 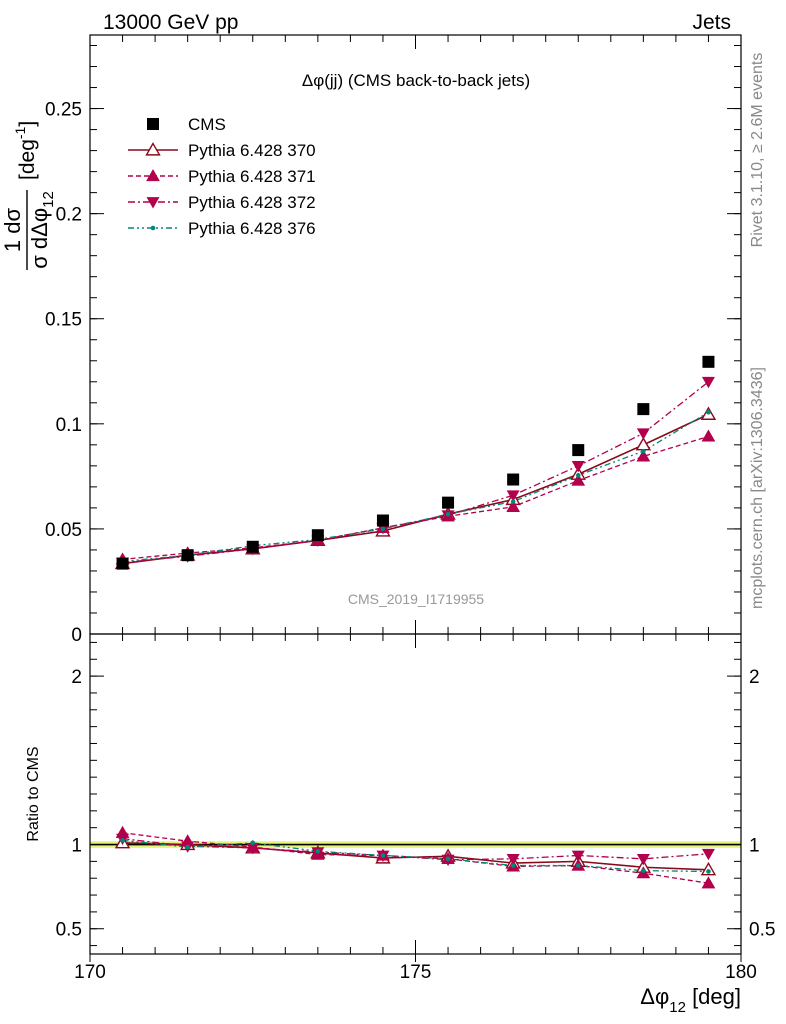 I want to click on legend-entry-1: Pythia 6.428 370, so click(x=222, y=150).